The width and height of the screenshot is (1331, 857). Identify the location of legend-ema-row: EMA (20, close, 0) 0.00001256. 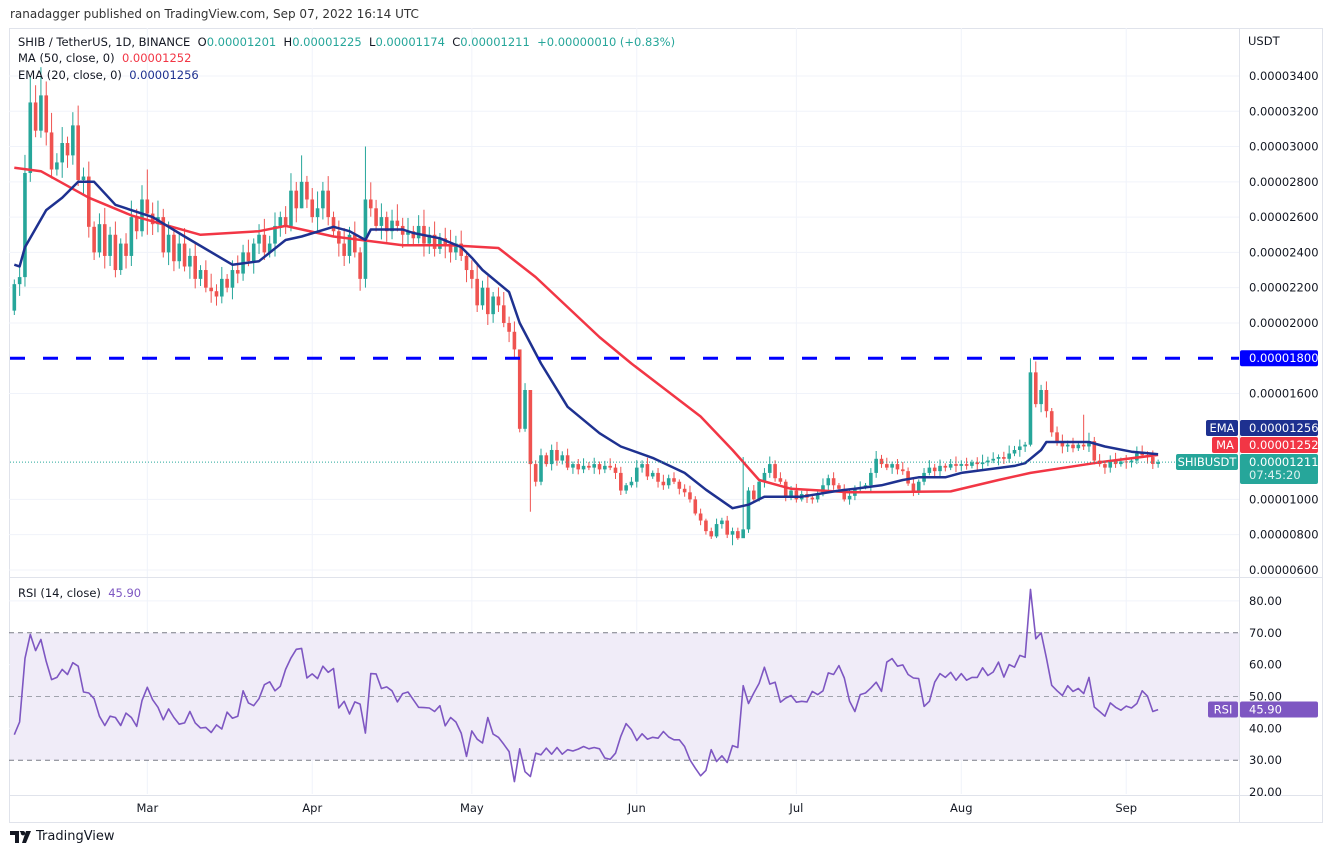
(108, 75).